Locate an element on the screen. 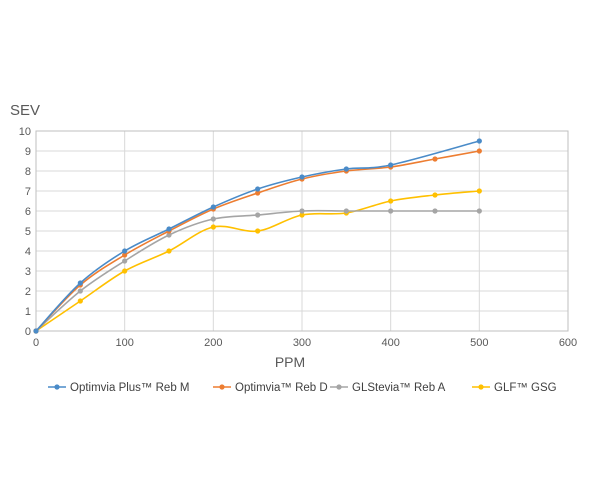  x-axis-title: PPM is located at coordinates (290, 362).